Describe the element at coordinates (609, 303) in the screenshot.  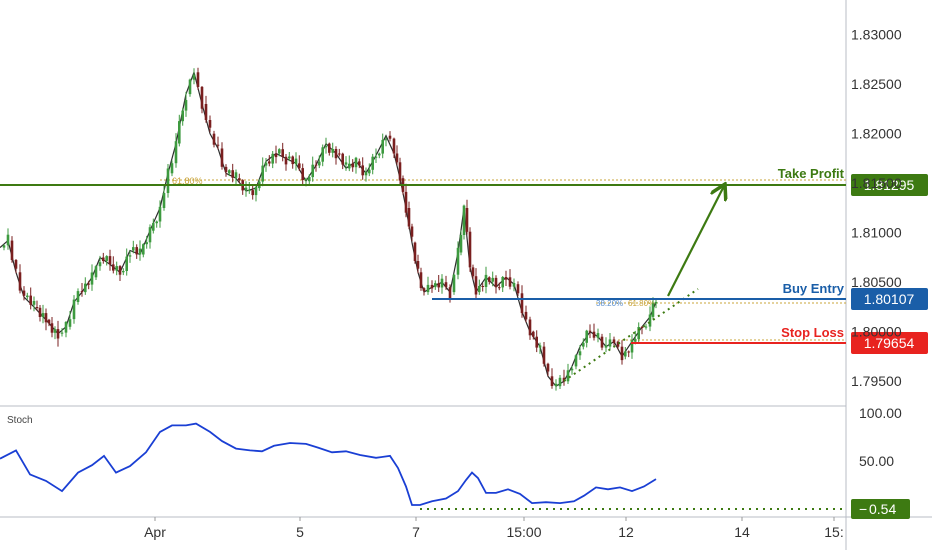
I see `fib-label-mid: 38.20%` at that location.